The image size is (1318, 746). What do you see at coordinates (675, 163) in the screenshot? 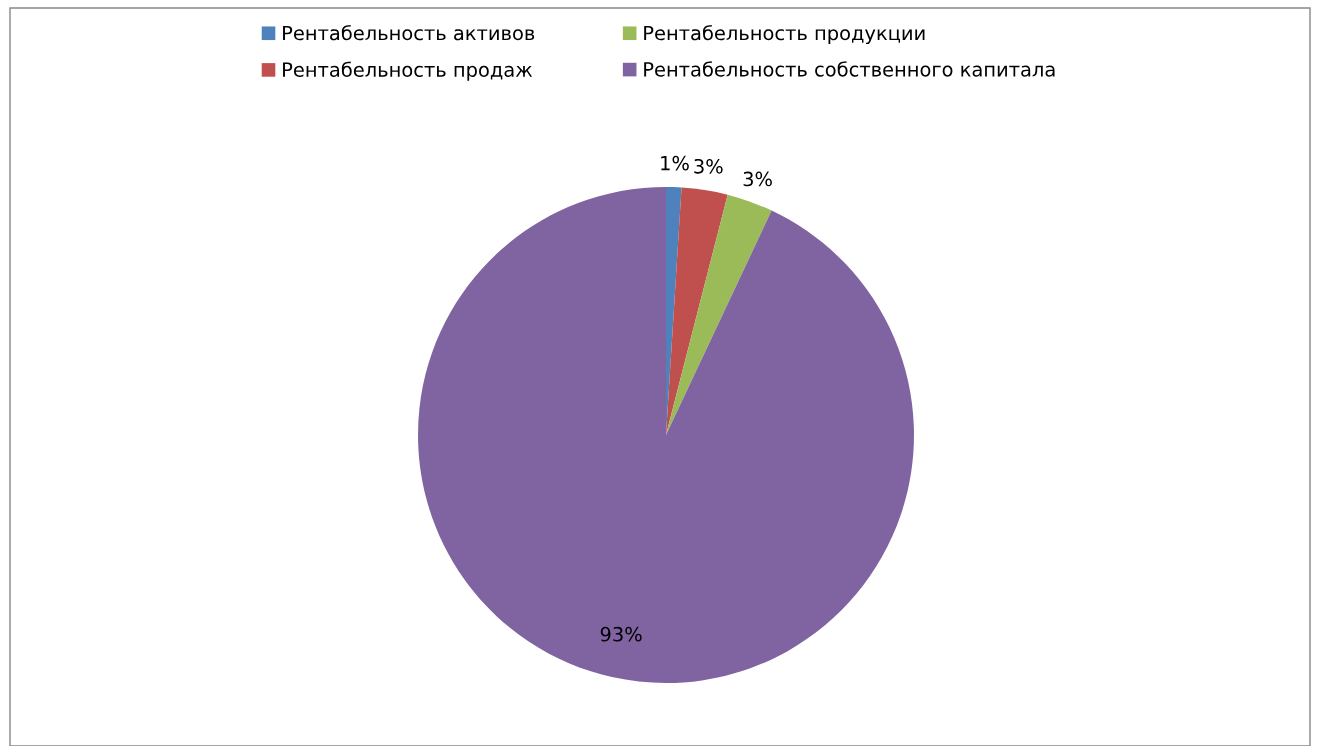
I see `data-label: 1%` at bounding box center [675, 163].